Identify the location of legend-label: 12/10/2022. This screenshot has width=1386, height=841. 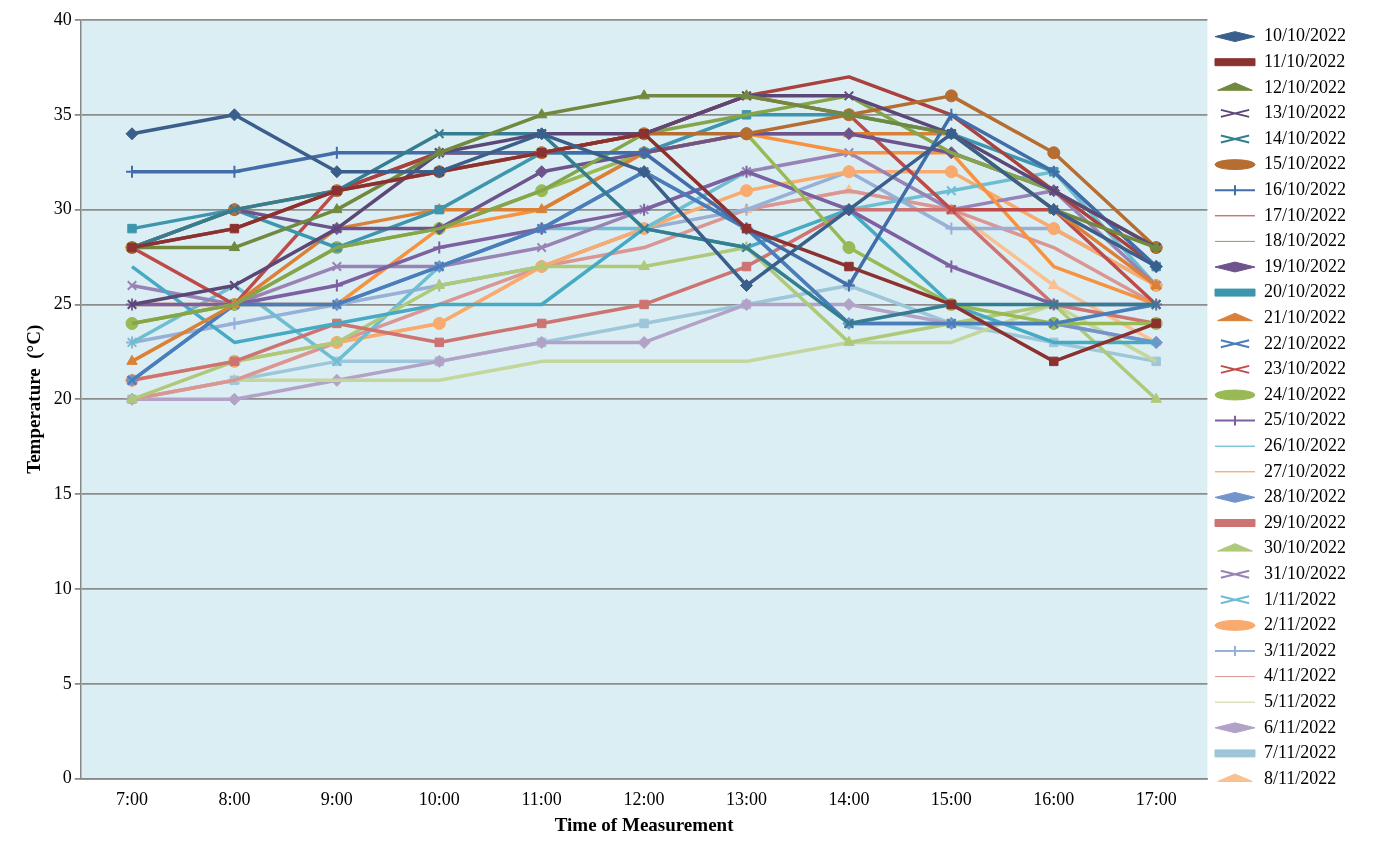
(1305, 86).